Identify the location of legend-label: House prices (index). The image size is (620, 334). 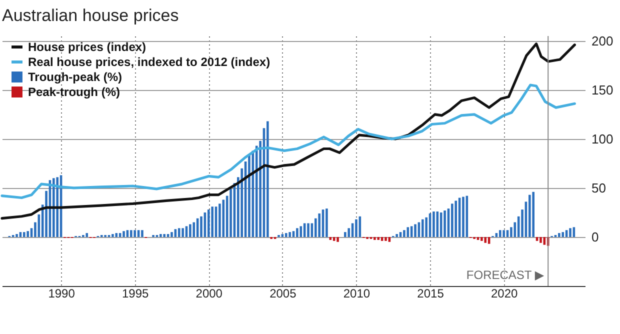
(87, 47).